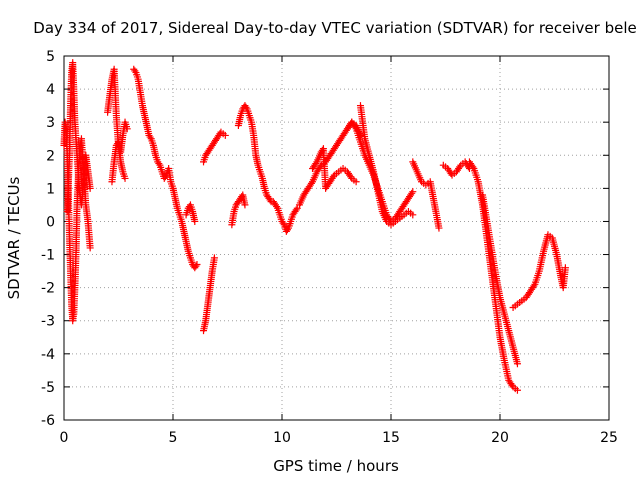  What do you see at coordinates (50, 222) in the screenshot?
I see `y-tick-label: 0` at bounding box center [50, 222].